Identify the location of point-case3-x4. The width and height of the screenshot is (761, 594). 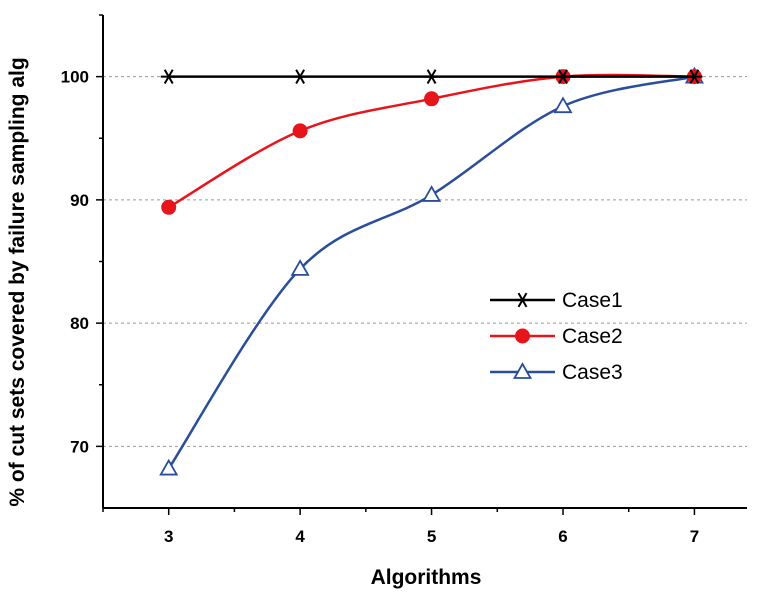
(300, 267).